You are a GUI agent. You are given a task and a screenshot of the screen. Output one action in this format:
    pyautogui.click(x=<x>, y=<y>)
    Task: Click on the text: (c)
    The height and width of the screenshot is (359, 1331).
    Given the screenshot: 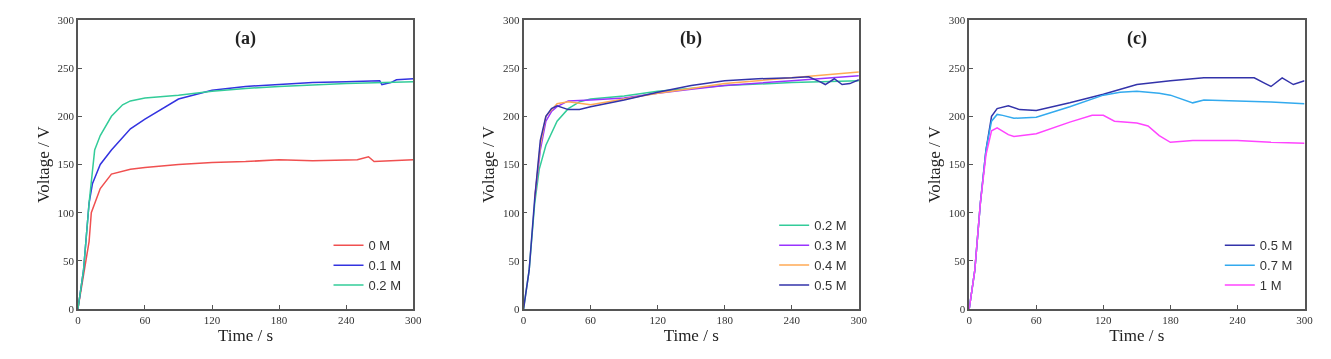 What is the action you would take?
    pyautogui.click(x=1137, y=38)
    